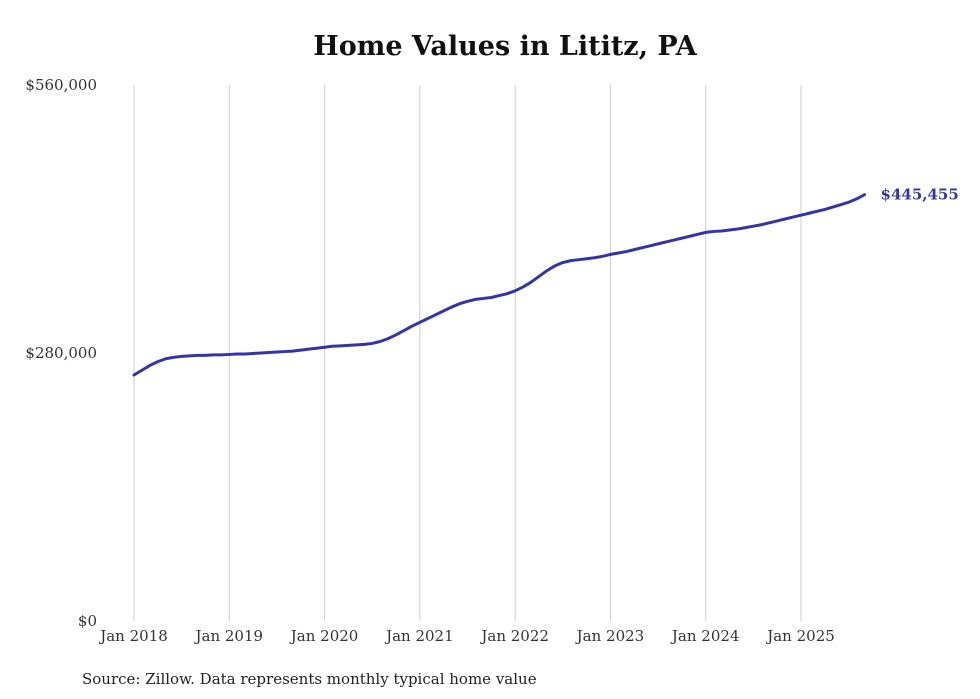 The width and height of the screenshot is (980, 699). What do you see at coordinates (87, 621) in the screenshot?
I see `y-axis-tick-label: $0` at bounding box center [87, 621].